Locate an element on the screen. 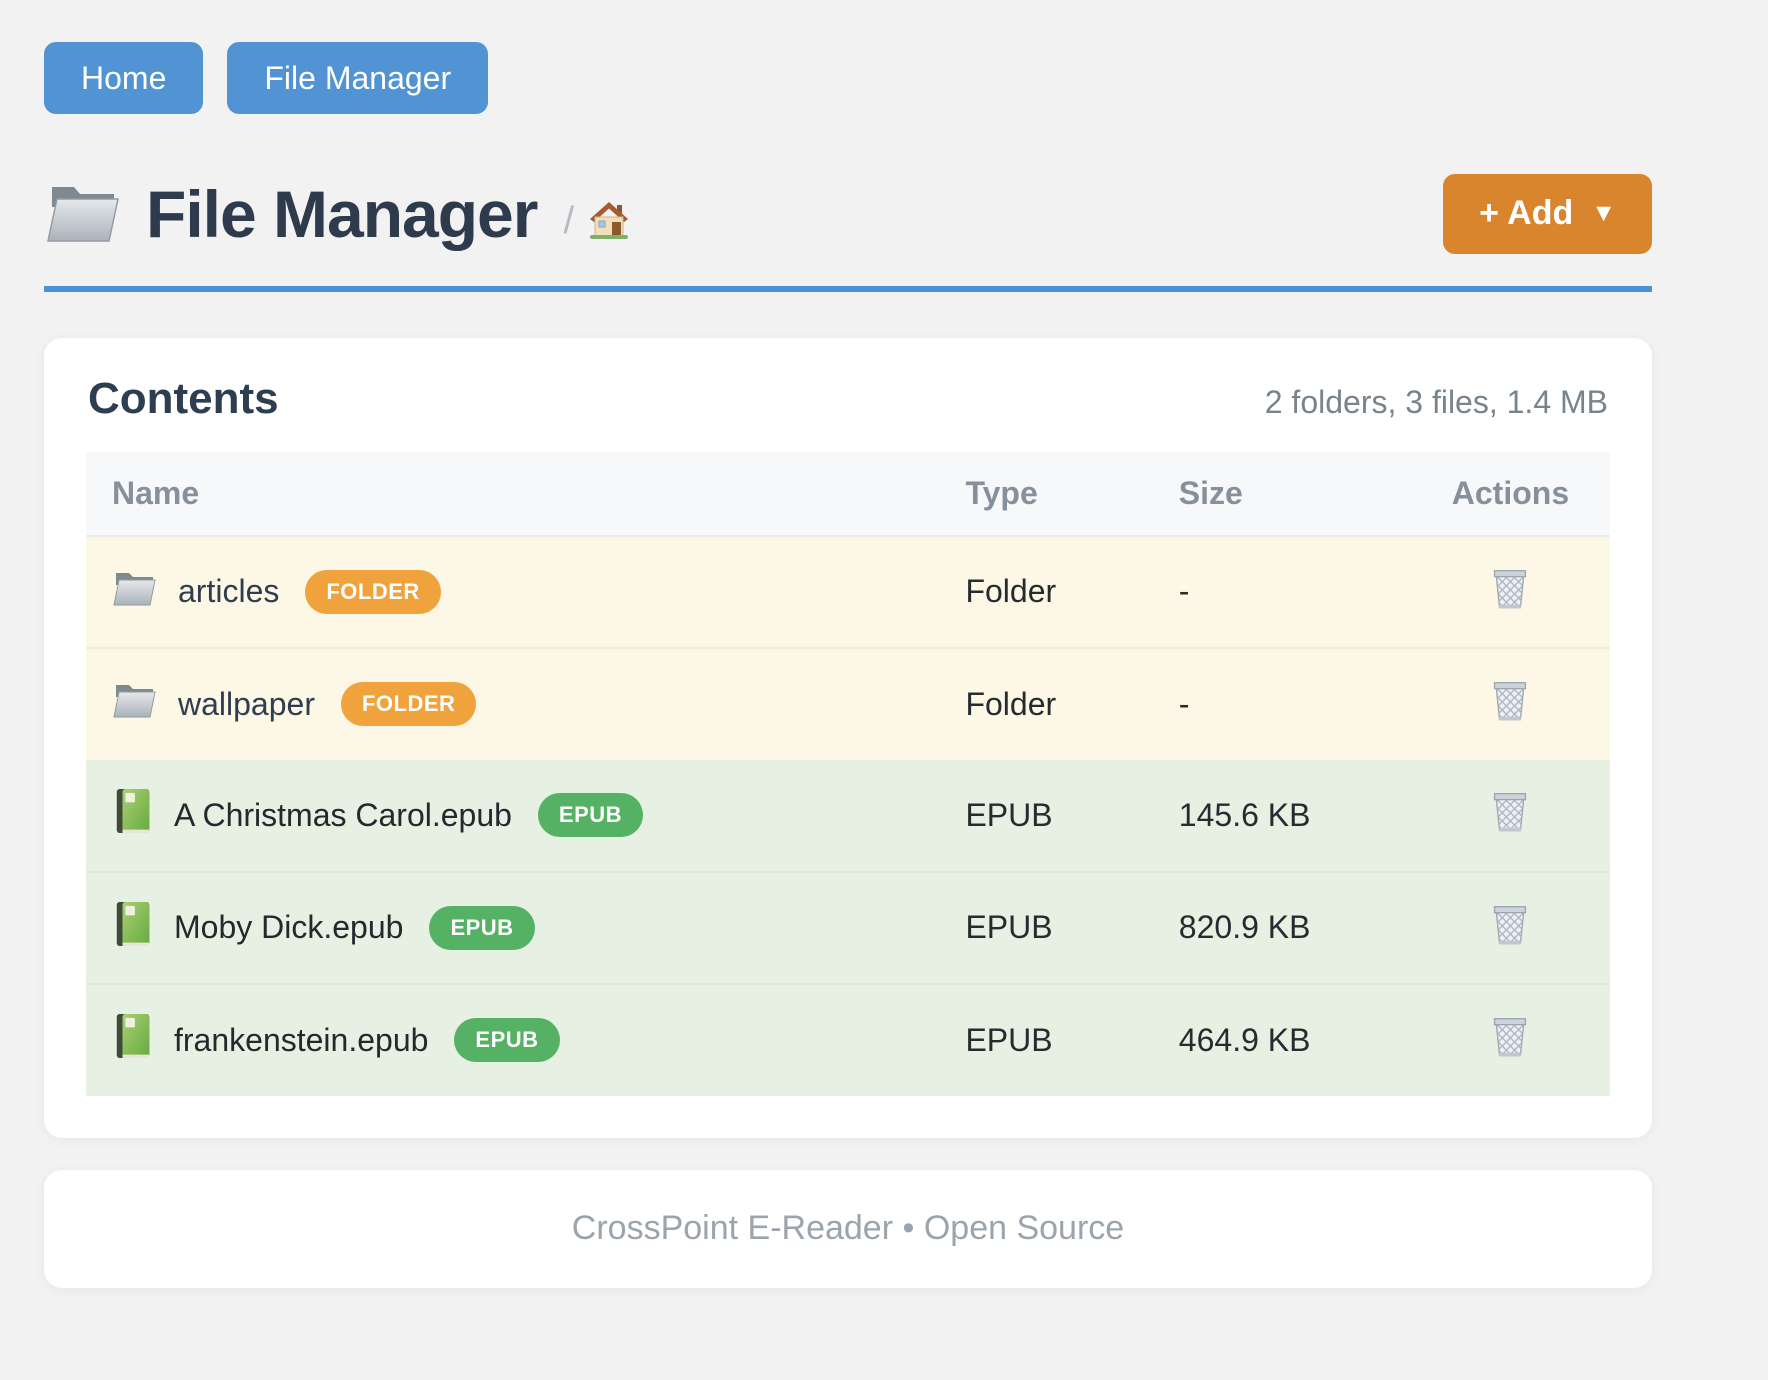 Image resolution: width=1768 pixels, height=1380 pixels. file-table-header-row: Name Type Size Actions is located at coordinates (848, 494).